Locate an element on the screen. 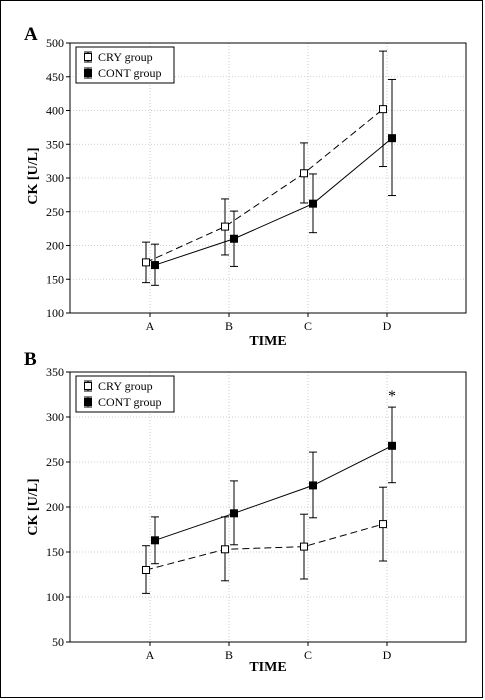 The width and height of the screenshot is (485, 700). panel-label: A is located at coordinates (31, 34).